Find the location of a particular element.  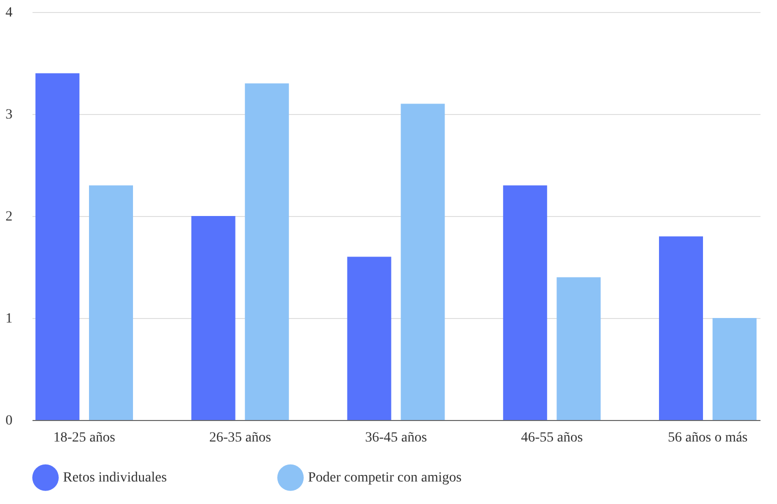

y-tick-label: 0 is located at coordinates (9, 421).